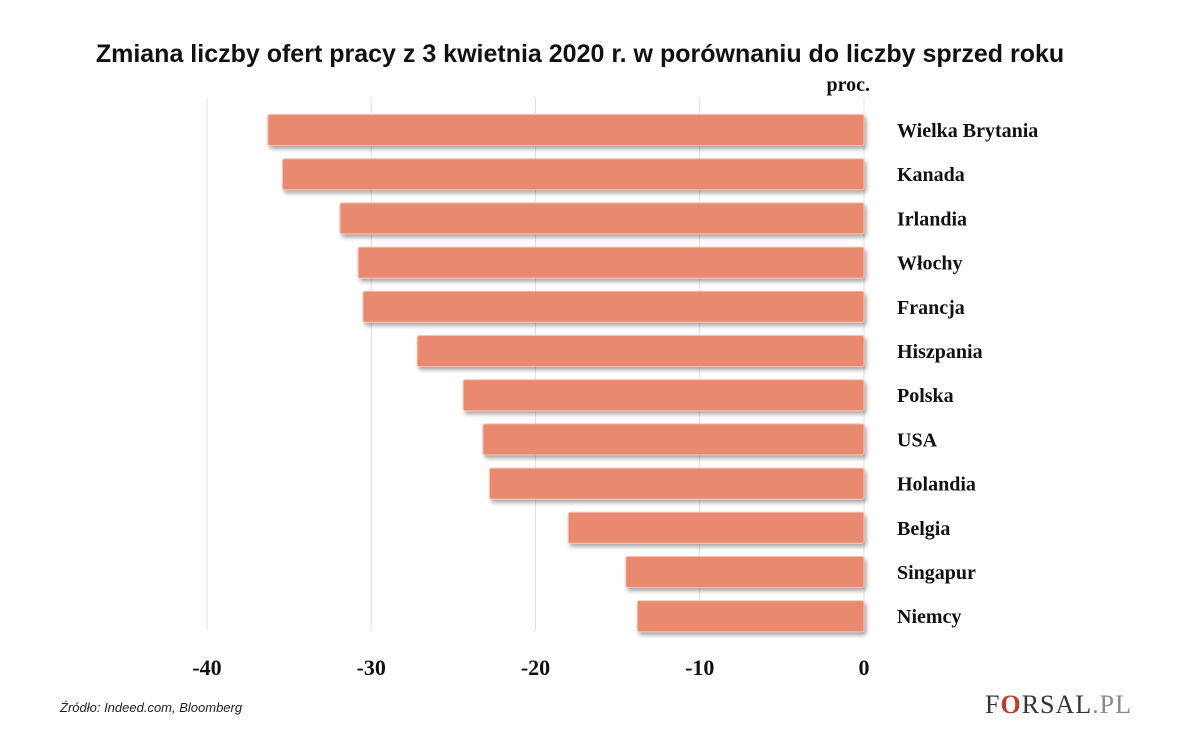 Image resolution: width=1200 pixels, height=747 pixels. Describe the element at coordinates (699, 667) in the screenshot. I see `x-tick-label: -10` at that location.